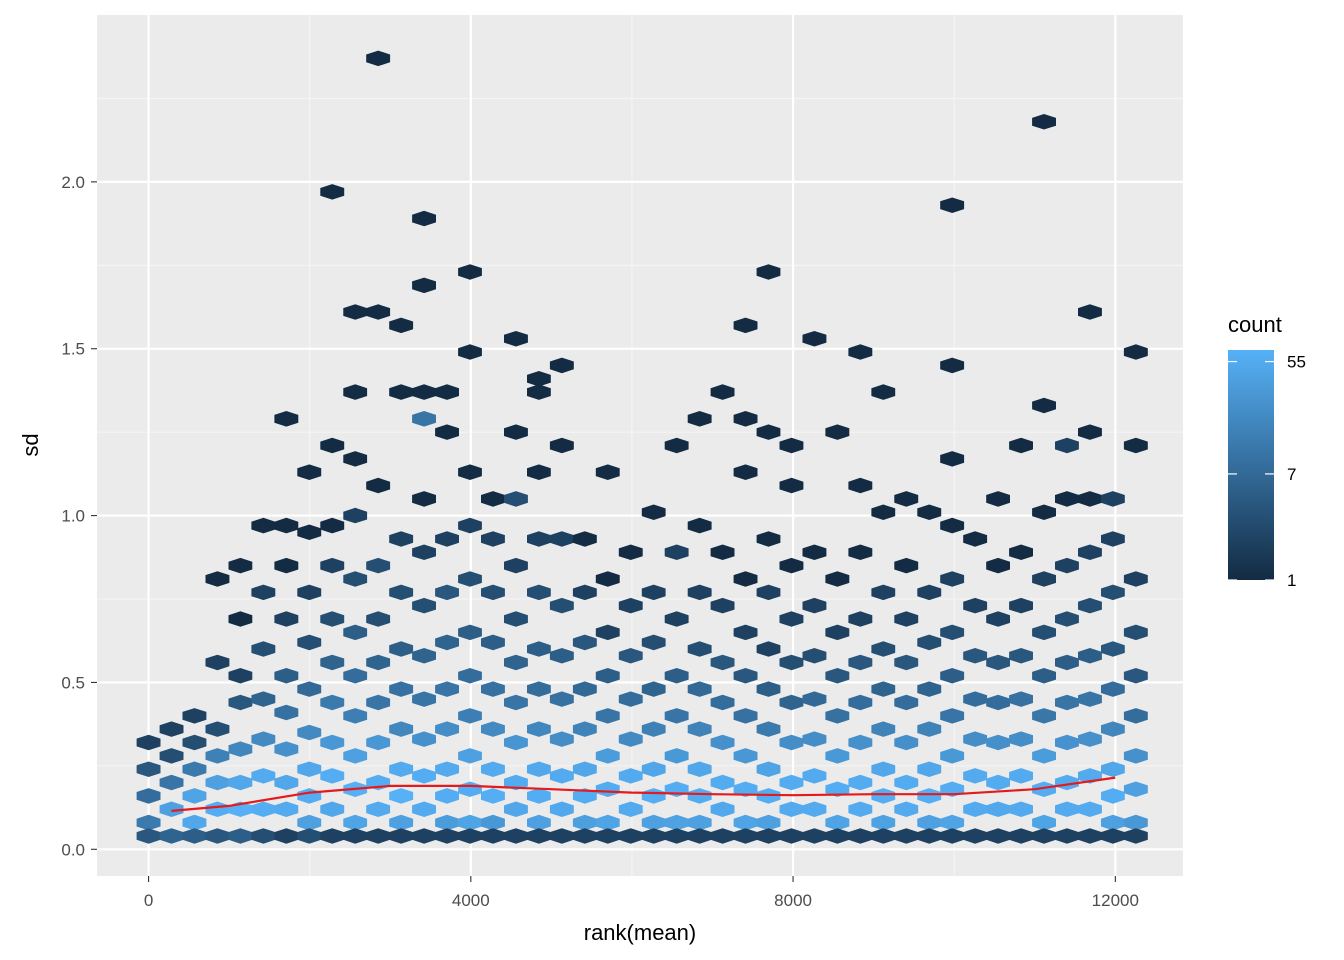  I want to click on legend-colorbar, so click(1251, 465).